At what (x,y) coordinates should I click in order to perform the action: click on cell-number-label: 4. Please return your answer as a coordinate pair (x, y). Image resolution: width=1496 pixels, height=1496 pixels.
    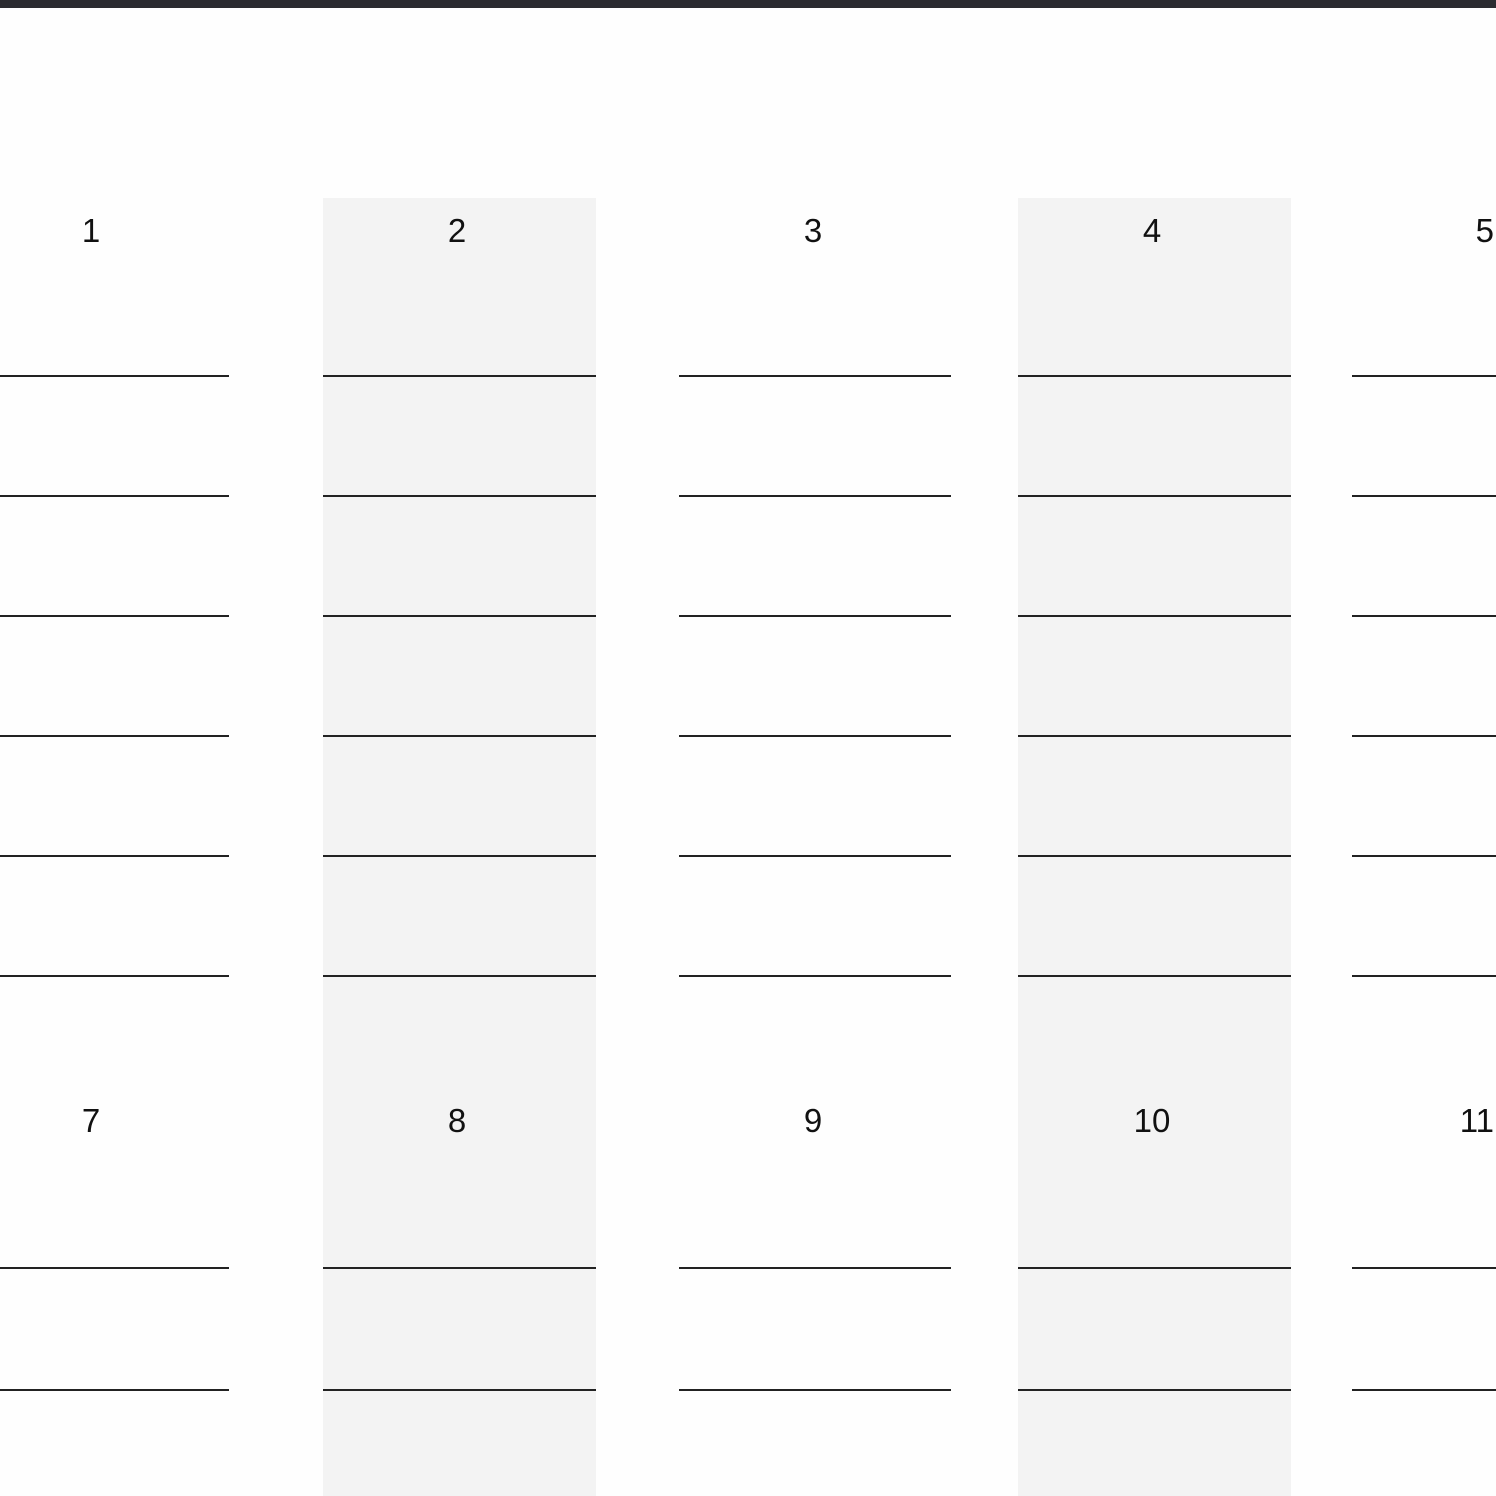
    Looking at the image, I should click on (1152, 230).